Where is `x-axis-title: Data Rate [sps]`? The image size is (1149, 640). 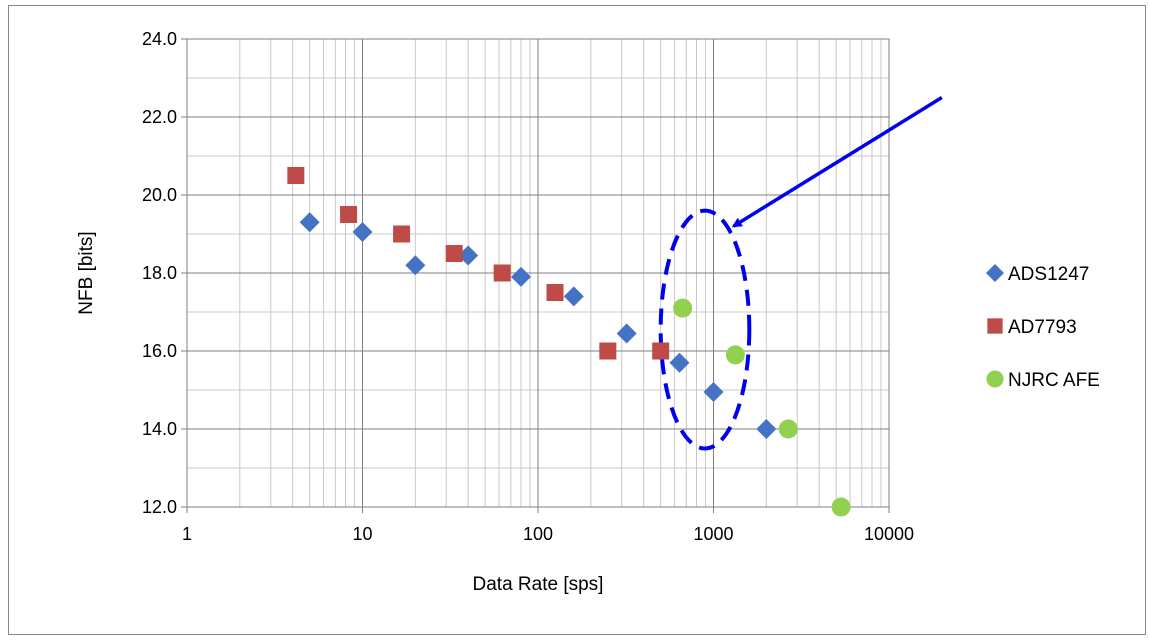 x-axis-title: Data Rate [sps] is located at coordinates (538, 584).